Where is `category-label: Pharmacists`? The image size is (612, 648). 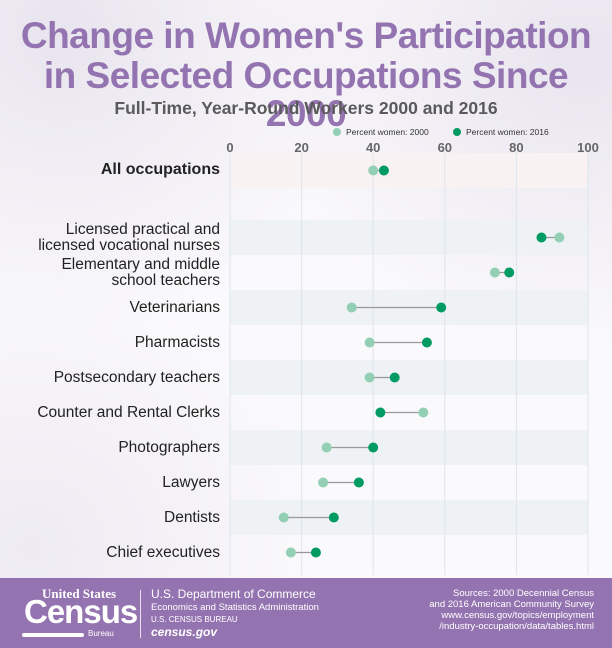
category-label: Pharmacists is located at coordinates (110, 342).